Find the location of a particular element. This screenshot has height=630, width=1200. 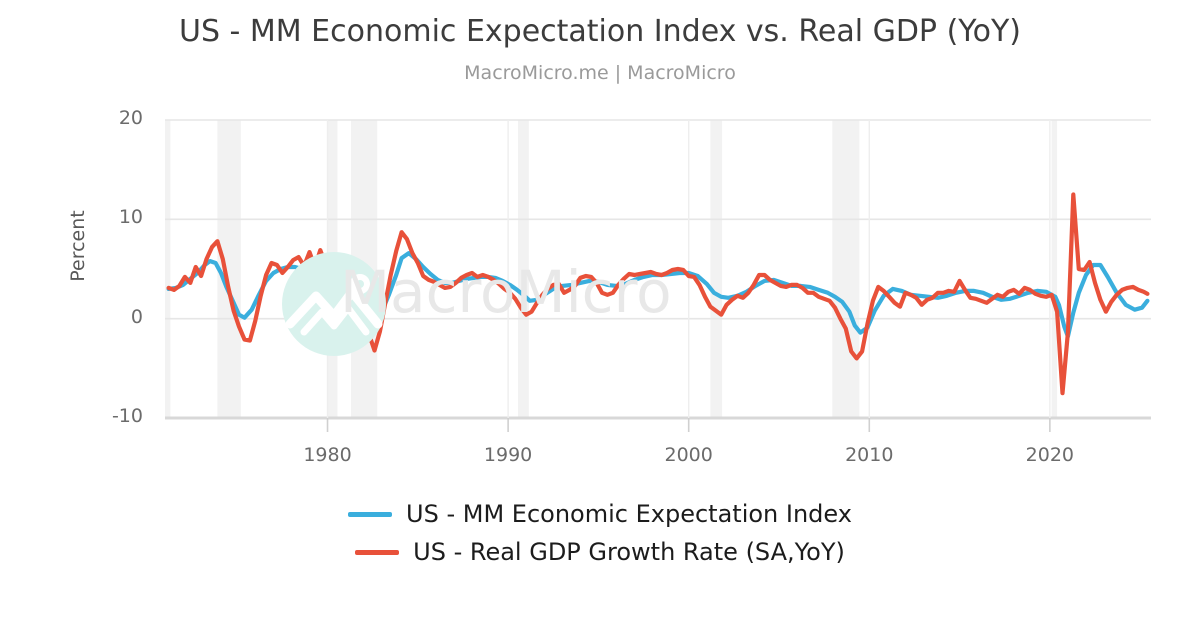

x-axis-tick-label: 1980 is located at coordinates (327, 455).